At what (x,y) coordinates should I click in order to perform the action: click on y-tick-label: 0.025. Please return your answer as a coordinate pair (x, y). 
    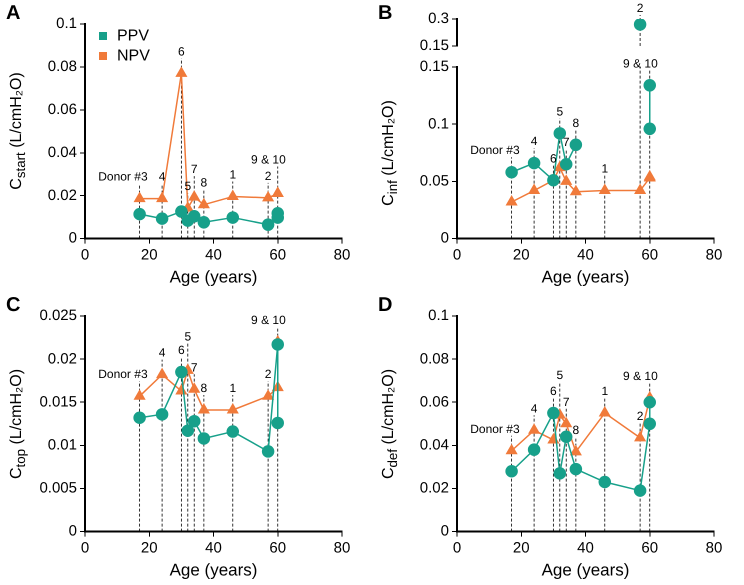
    Looking at the image, I should click on (58, 315).